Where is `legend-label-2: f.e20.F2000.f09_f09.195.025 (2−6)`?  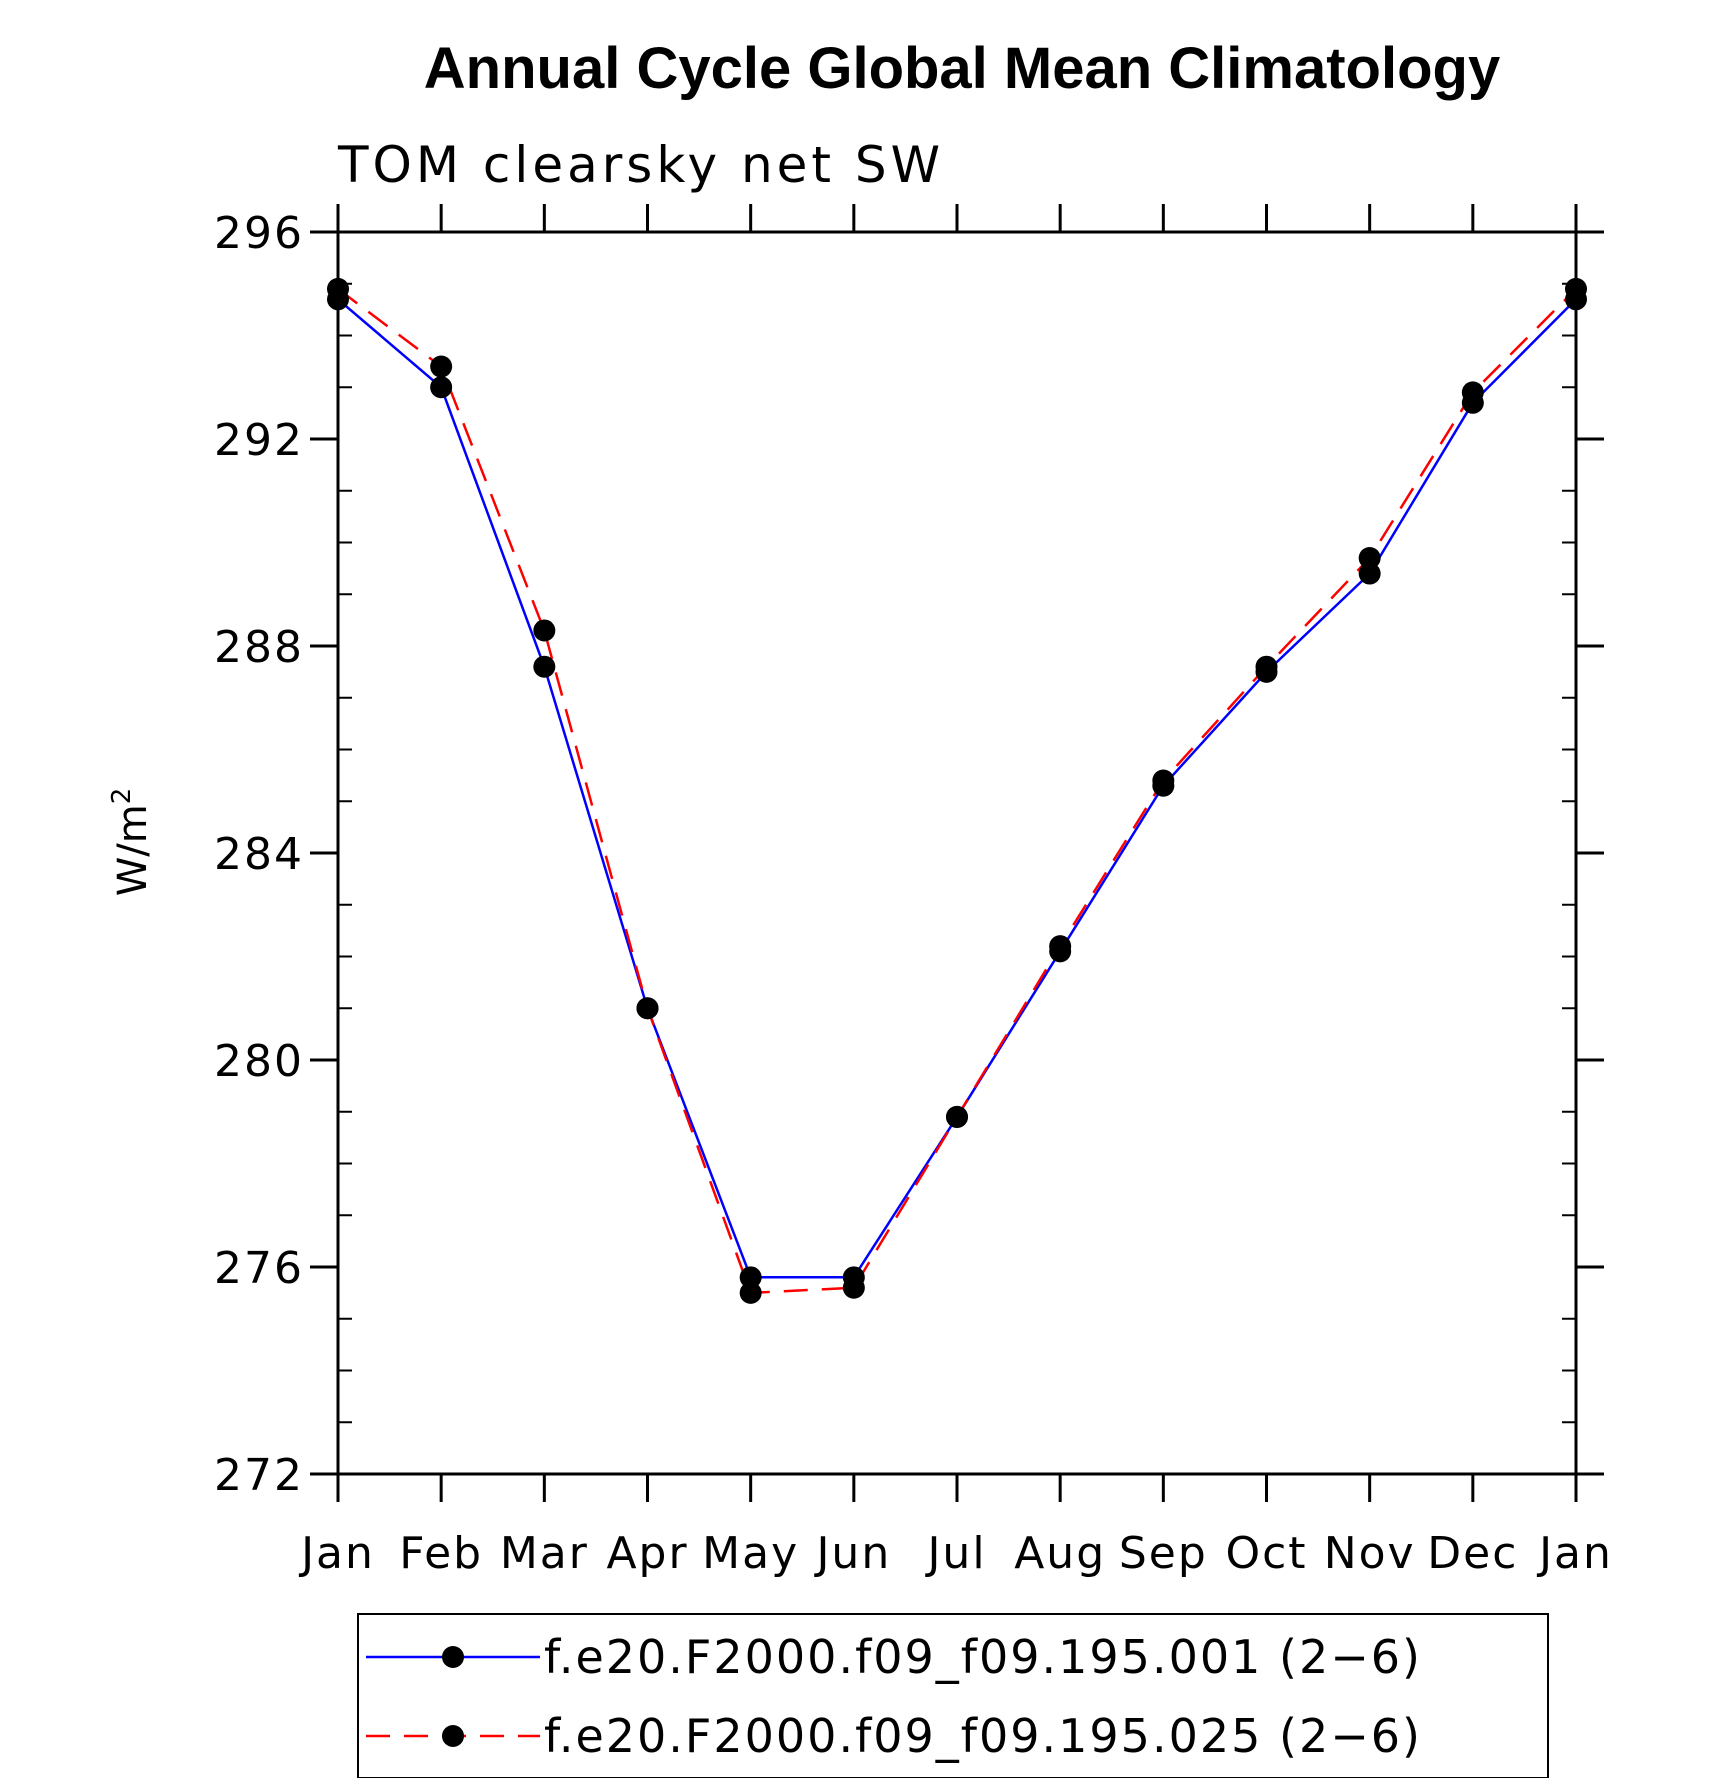
legend-label-2: f.e20.F2000.f09_f09.195.025 (2−6) is located at coordinates (983, 1736).